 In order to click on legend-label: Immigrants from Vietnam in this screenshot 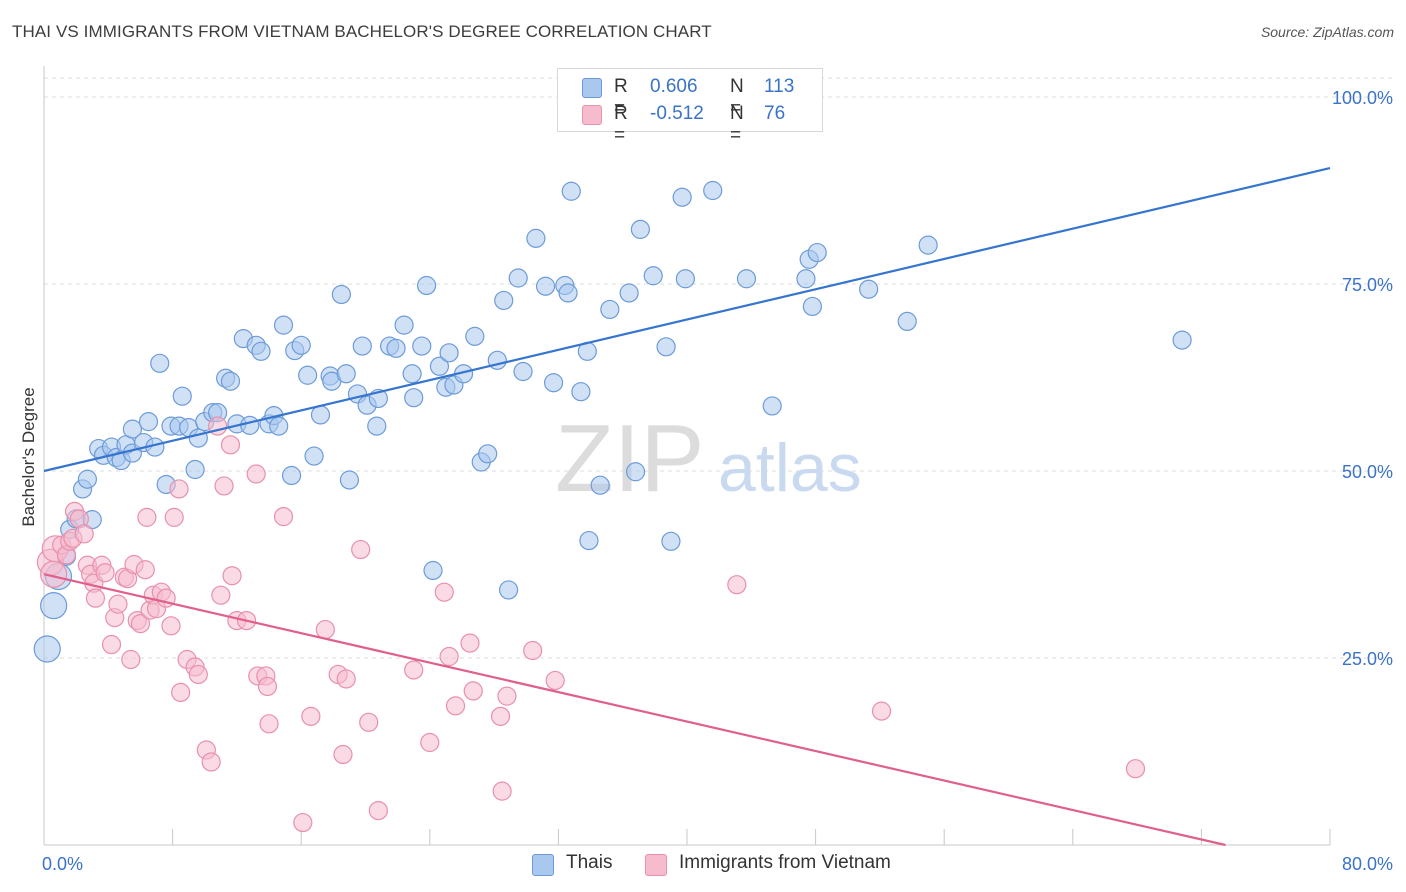, I will do `click(785, 862)`.